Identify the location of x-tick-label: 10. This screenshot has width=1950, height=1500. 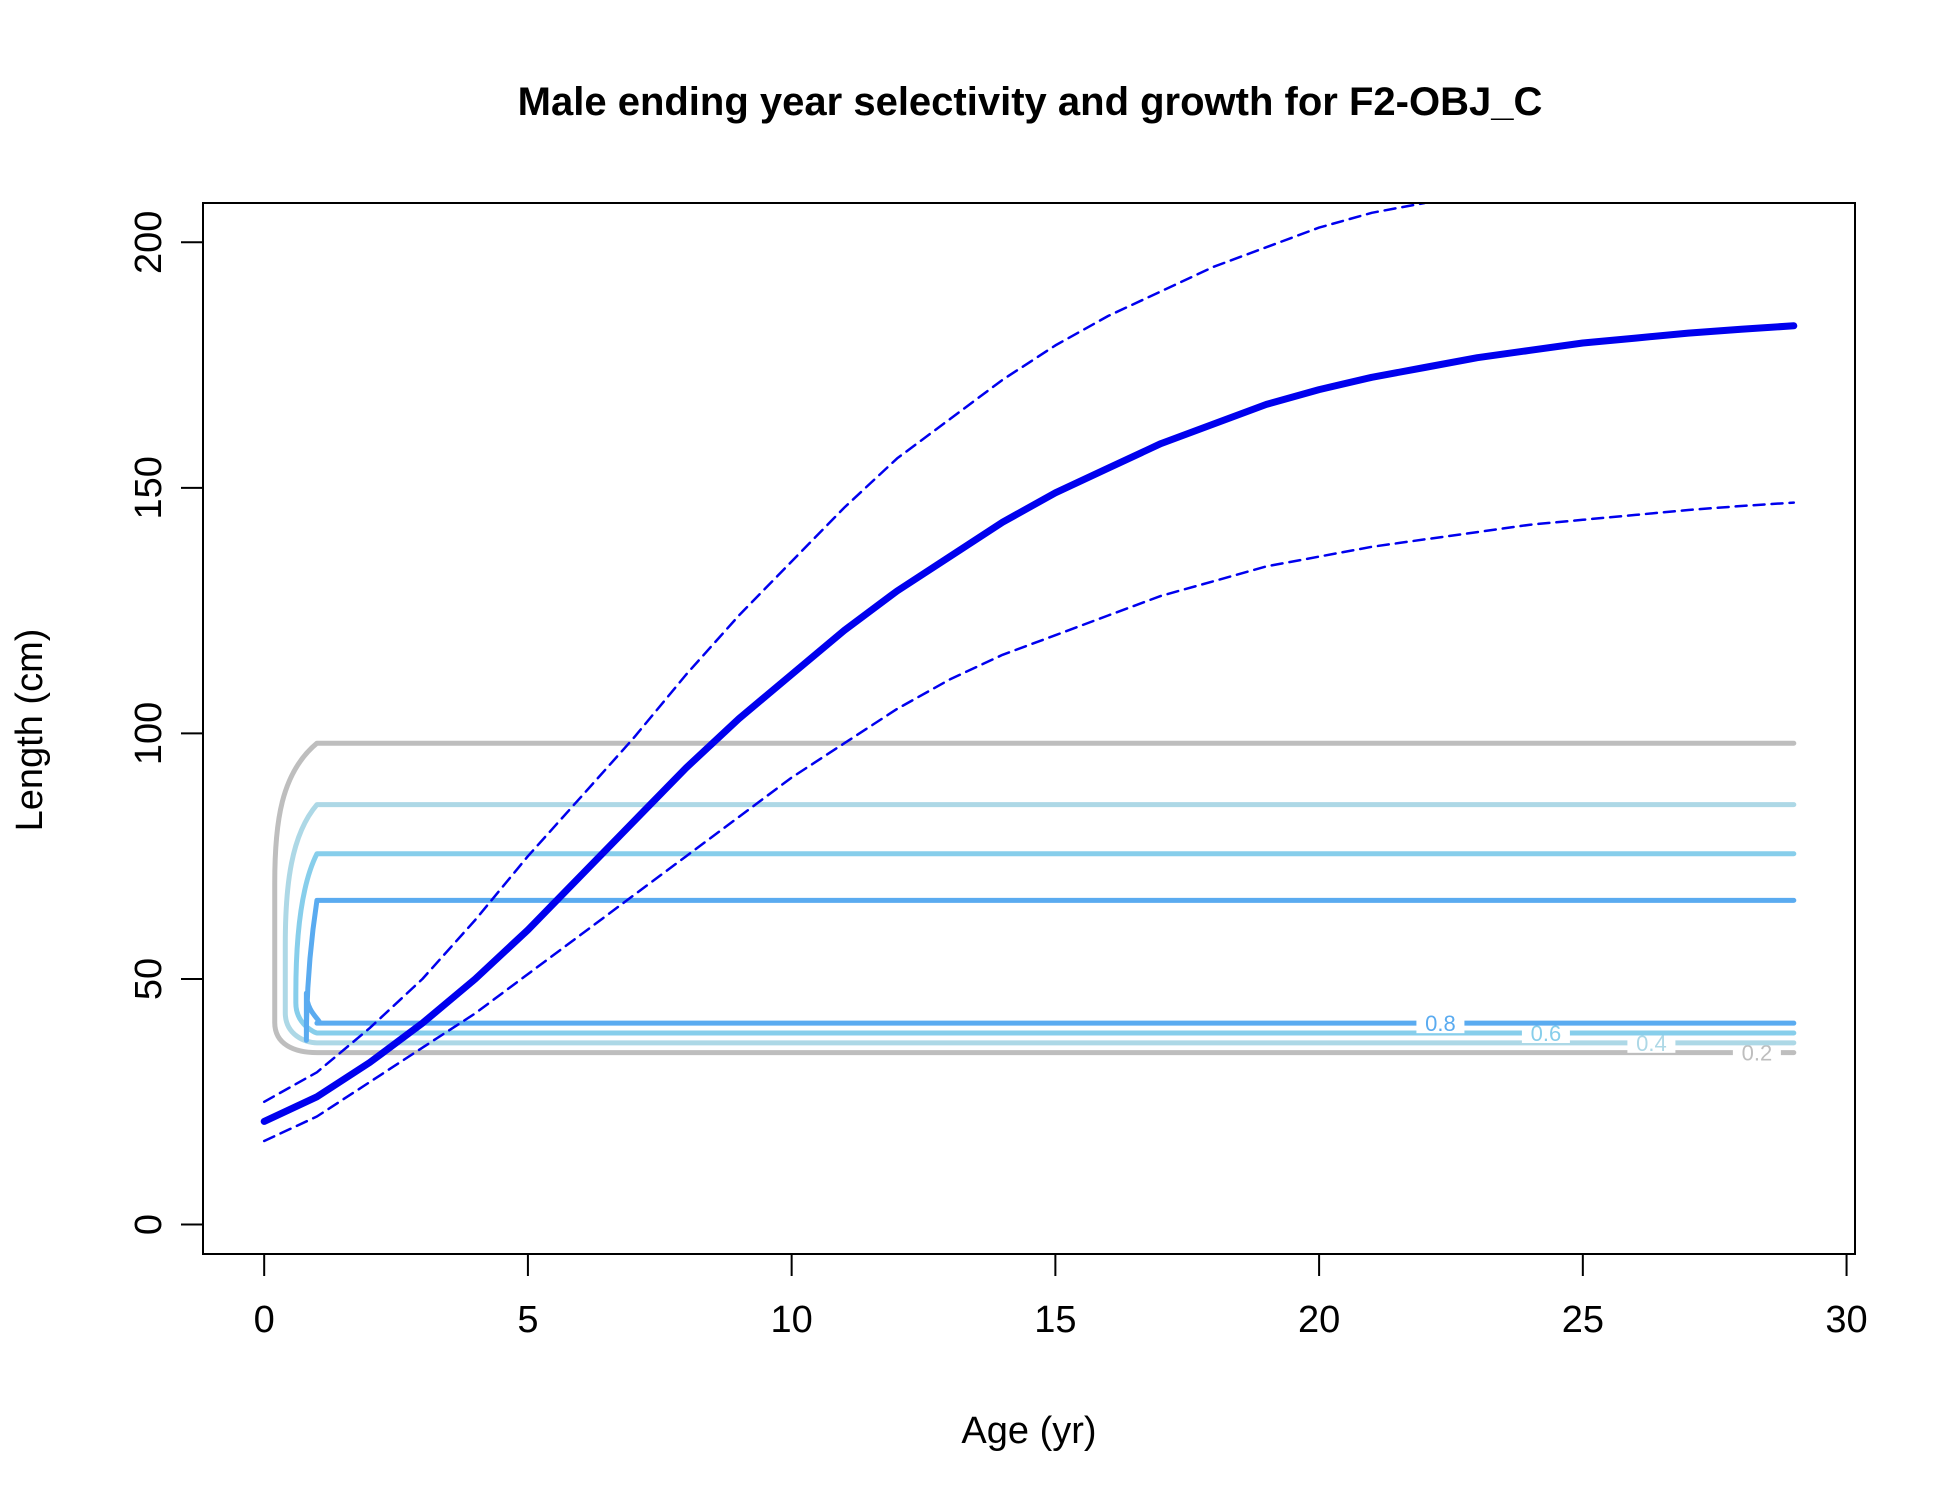
(792, 1320).